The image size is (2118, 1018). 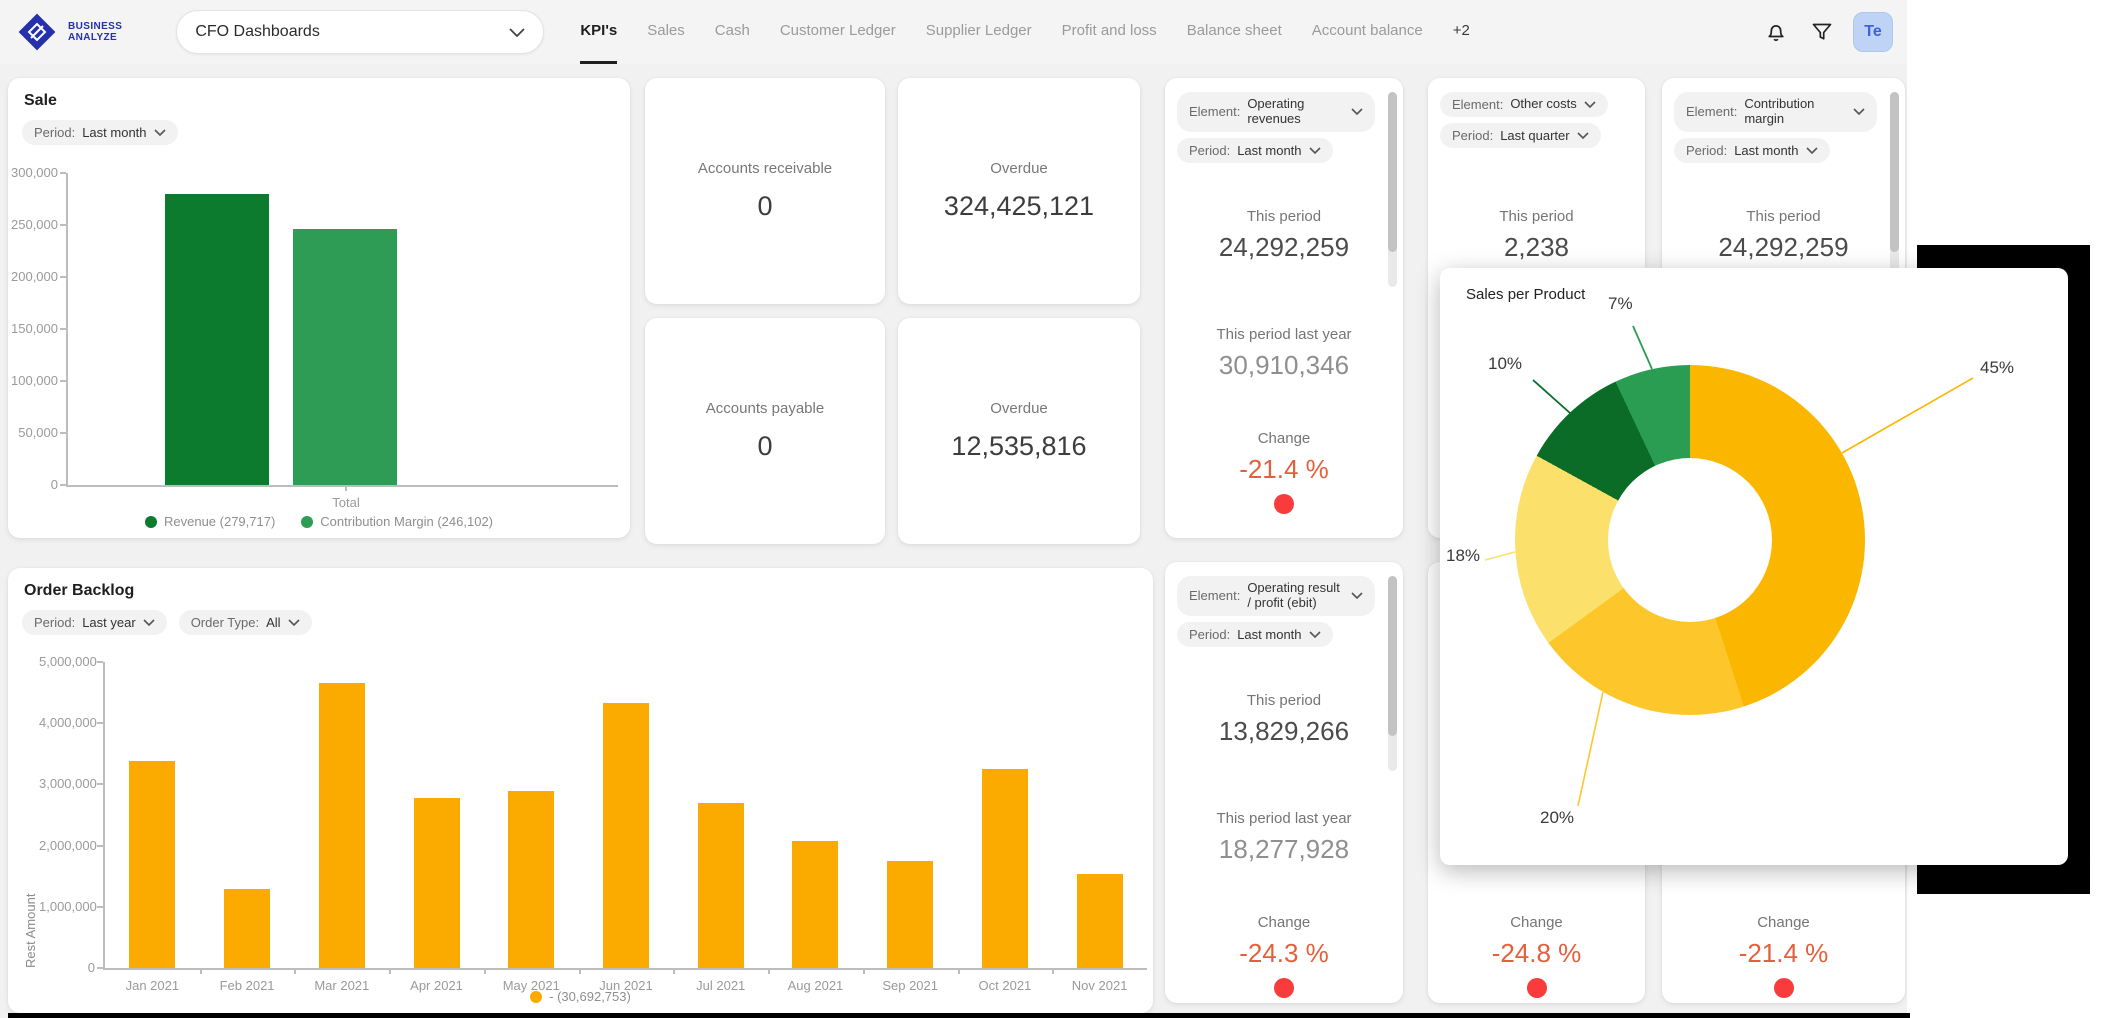 What do you see at coordinates (837, 30) in the screenshot?
I see `tab-customer-ledger: Customer Ledger` at bounding box center [837, 30].